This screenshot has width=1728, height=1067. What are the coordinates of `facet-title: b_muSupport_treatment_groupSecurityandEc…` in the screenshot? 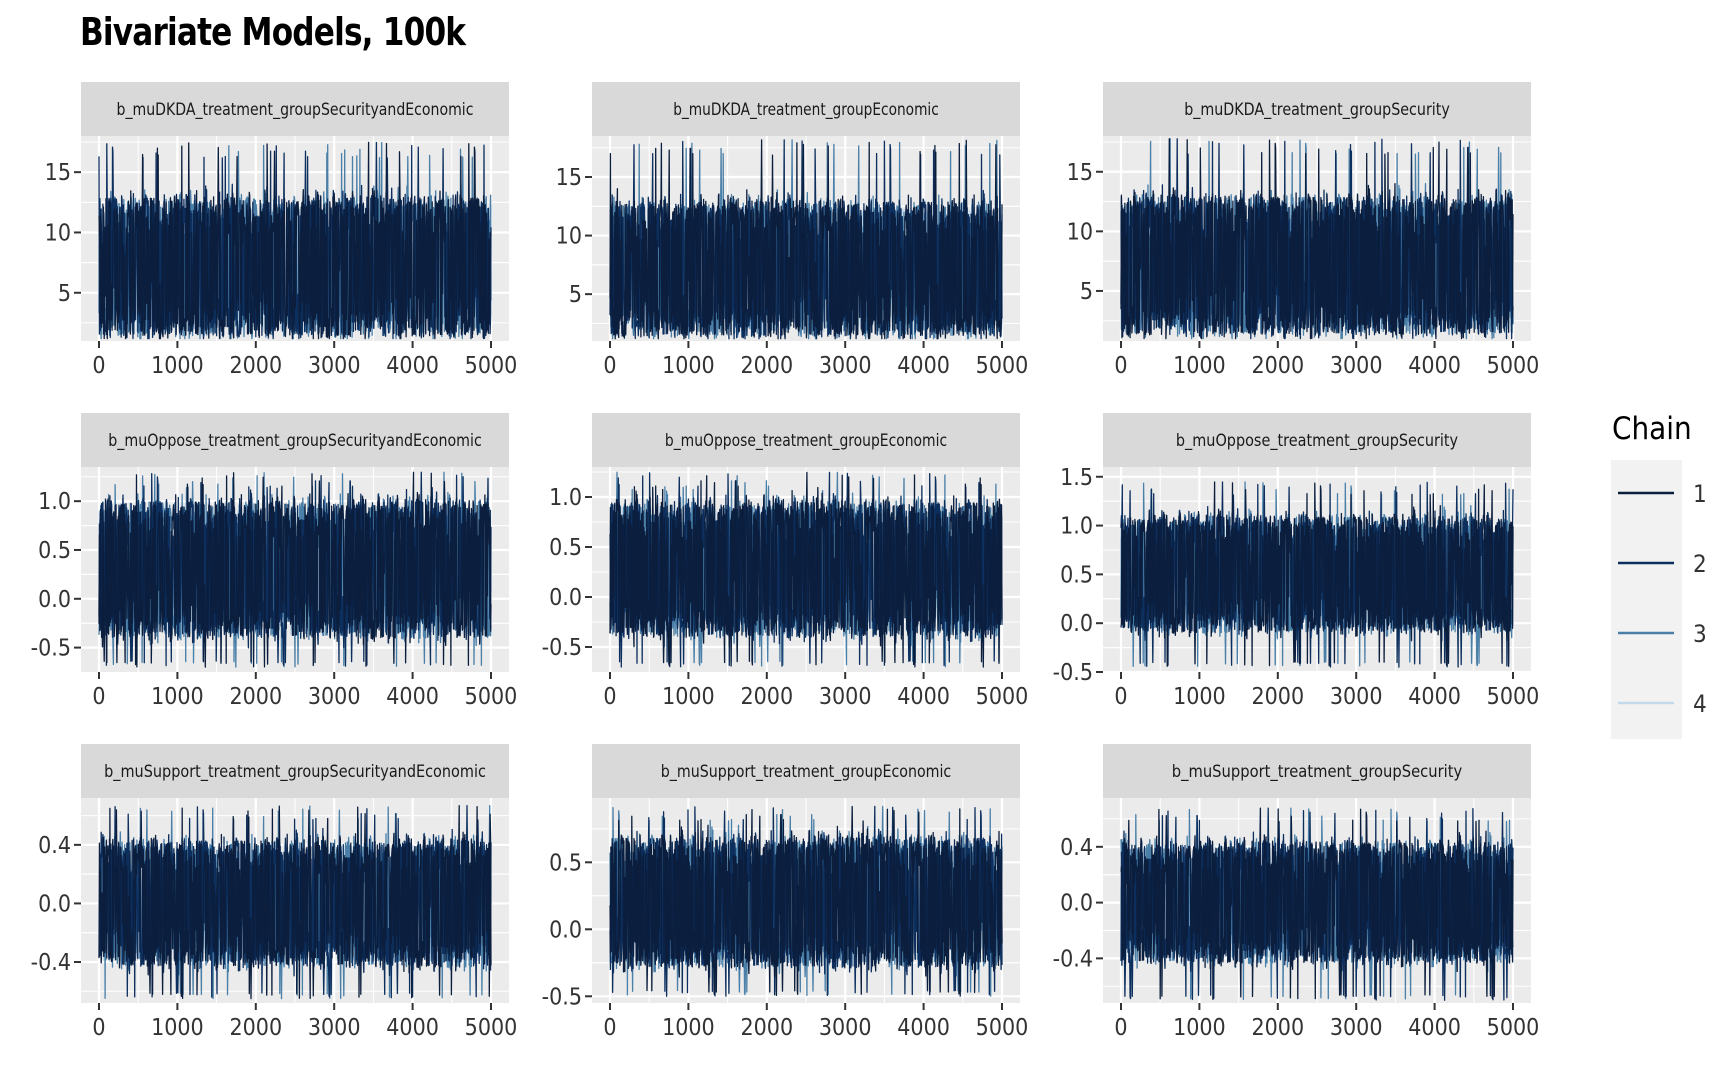 It's located at (295, 772).